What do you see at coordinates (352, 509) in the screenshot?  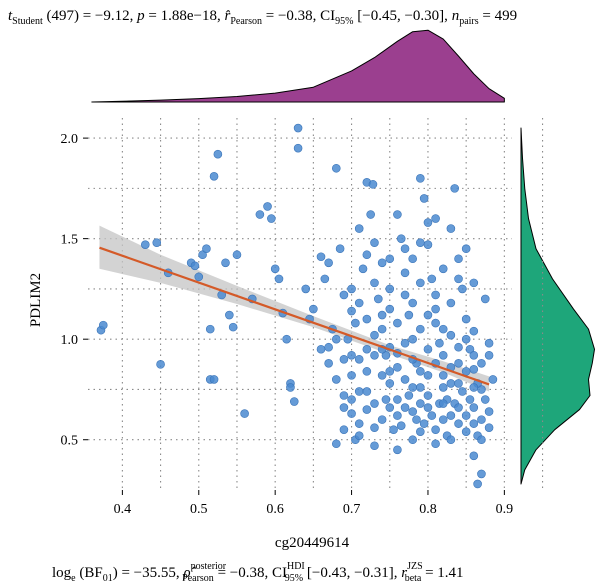 I see `x-tick-label: 0.7` at bounding box center [352, 509].